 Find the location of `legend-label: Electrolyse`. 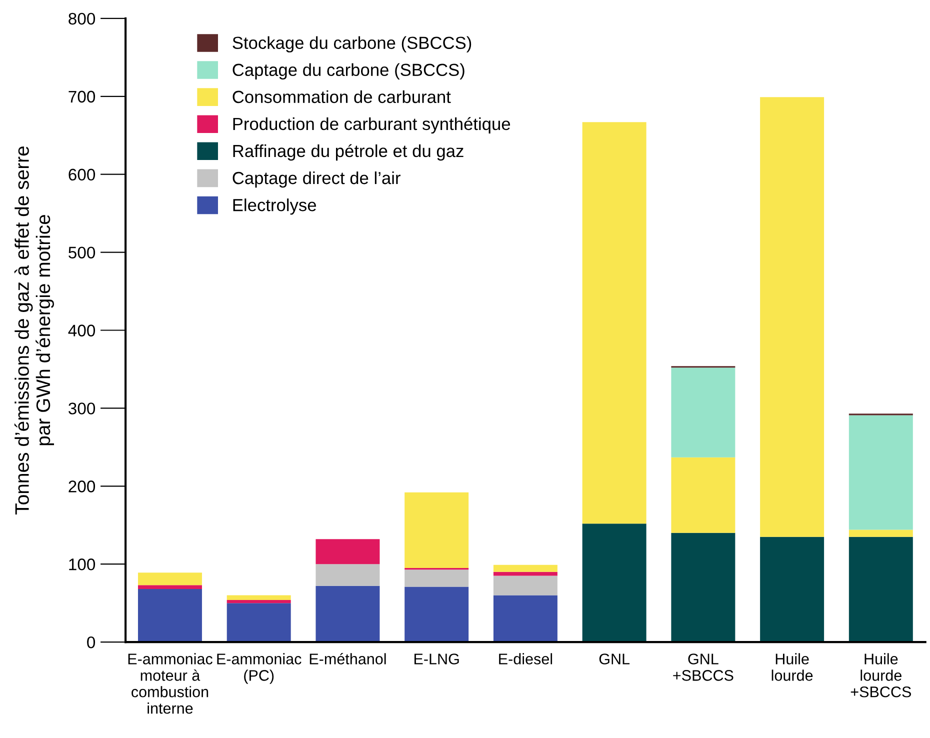

legend-label: Electrolyse is located at coordinates (274, 206).